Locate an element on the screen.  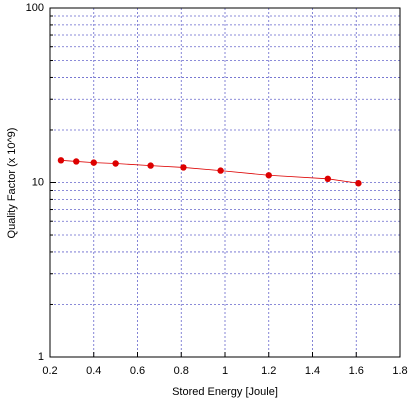
y-tick-label: 1 is located at coordinates (41, 357).